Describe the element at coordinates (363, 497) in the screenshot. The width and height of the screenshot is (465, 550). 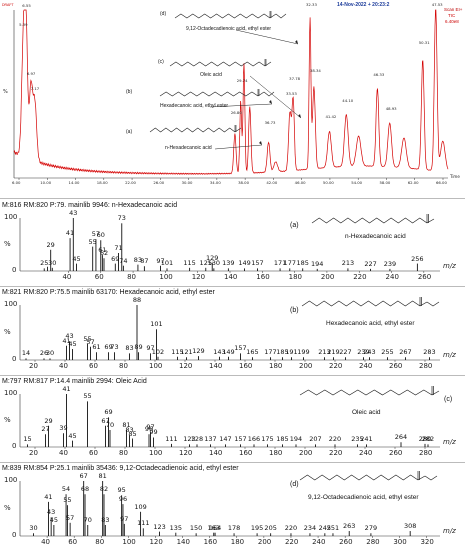
I see `spectrum-compound-name: 9,12-Octadecadienoic acid, ethyl ester` at that location.